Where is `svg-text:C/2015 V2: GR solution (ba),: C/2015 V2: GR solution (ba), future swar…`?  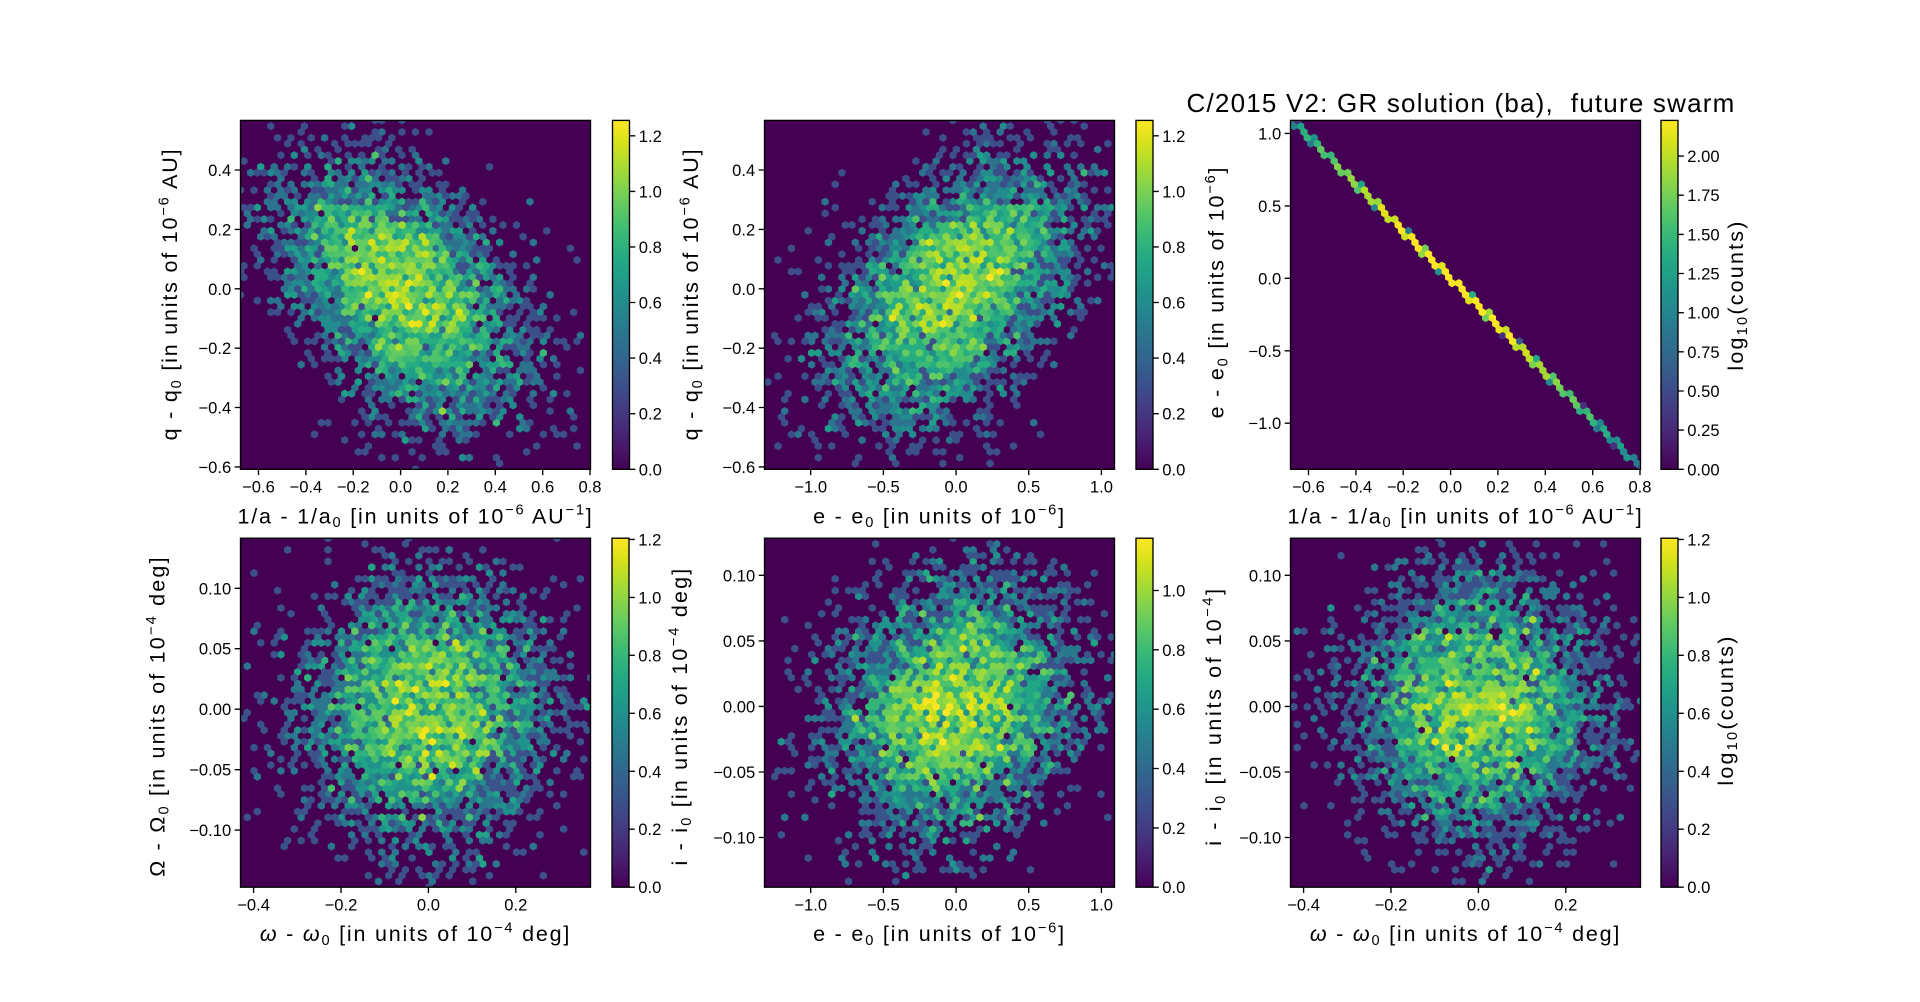 svg-text:C/2015 V2: GR solution (ba),: C/2015 V2: GR solution (ba), future swar… is located at coordinates (1461, 103).